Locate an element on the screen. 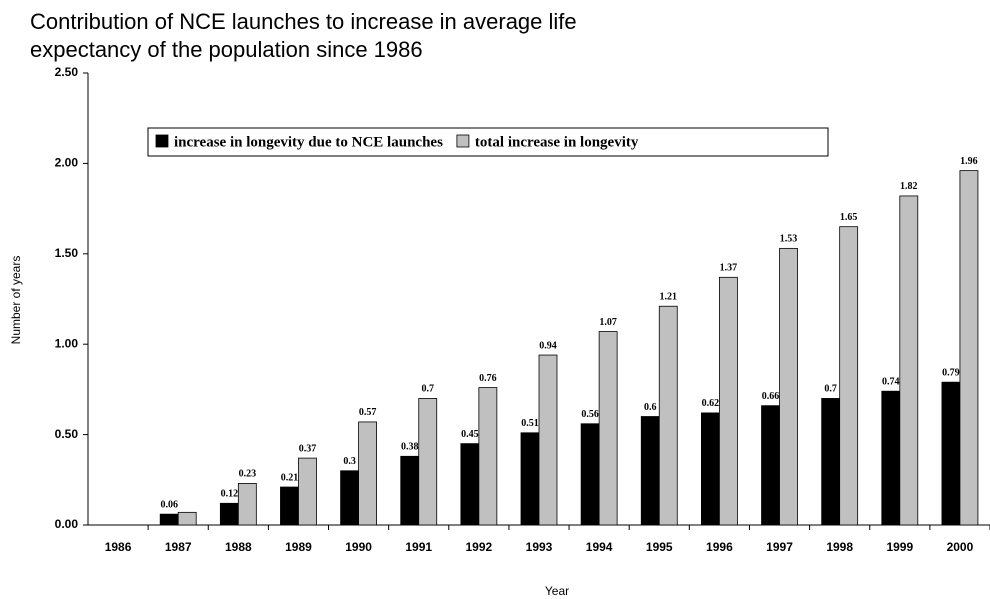  value-label: 0.56 is located at coordinates (590, 414).